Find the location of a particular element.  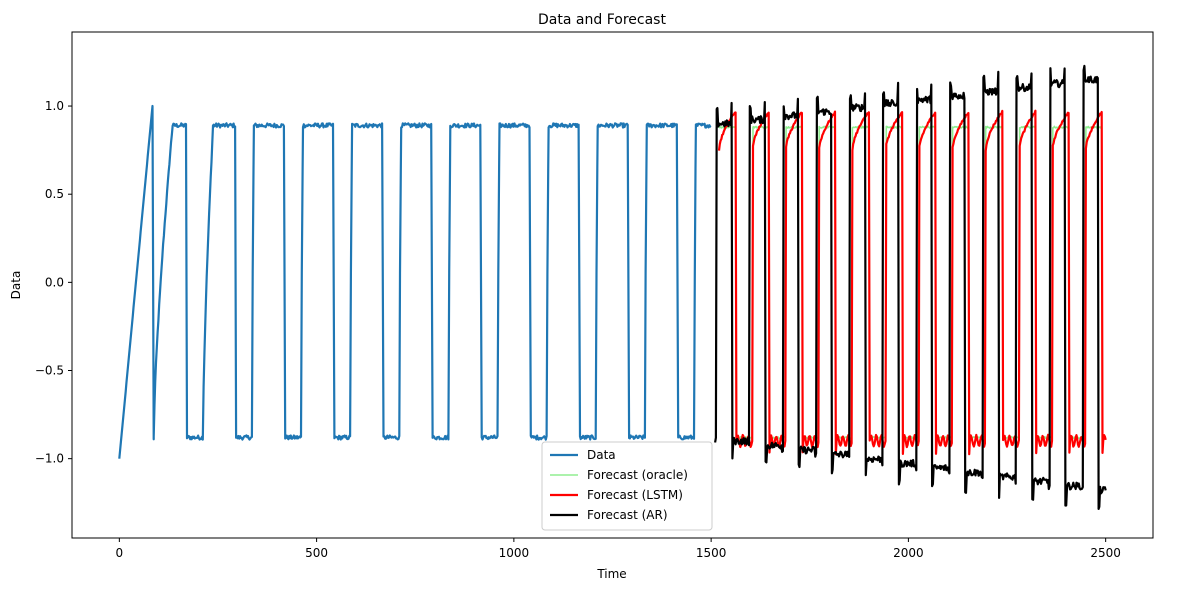

x-tick-label: 2500 is located at coordinates (1105, 553).